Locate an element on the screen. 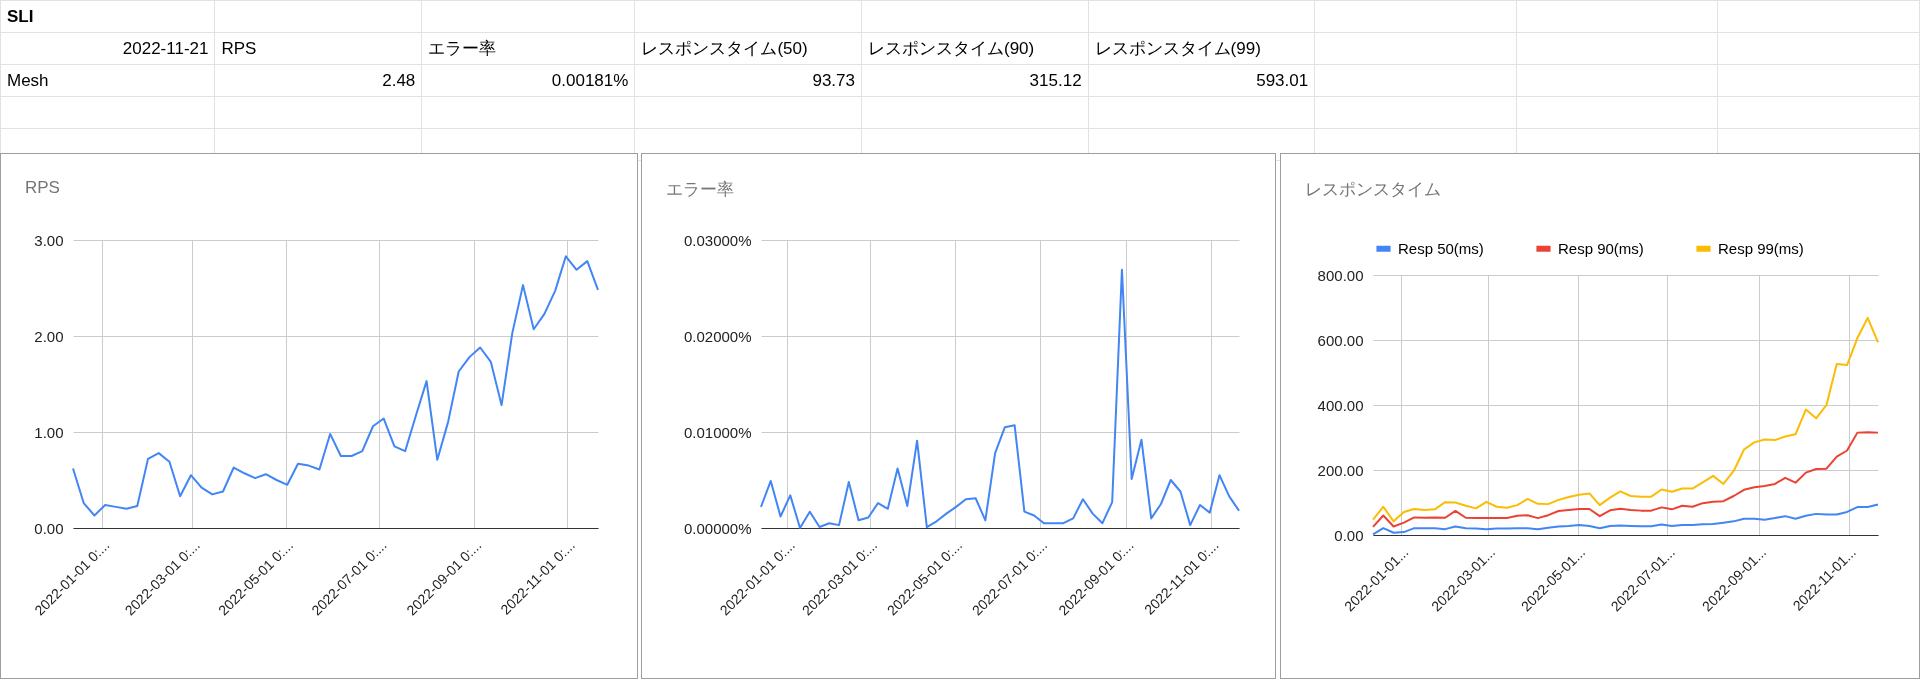 This screenshot has width=1920, height=679. y-tick-label: 0.03000% is located at coordinates (717, 240).